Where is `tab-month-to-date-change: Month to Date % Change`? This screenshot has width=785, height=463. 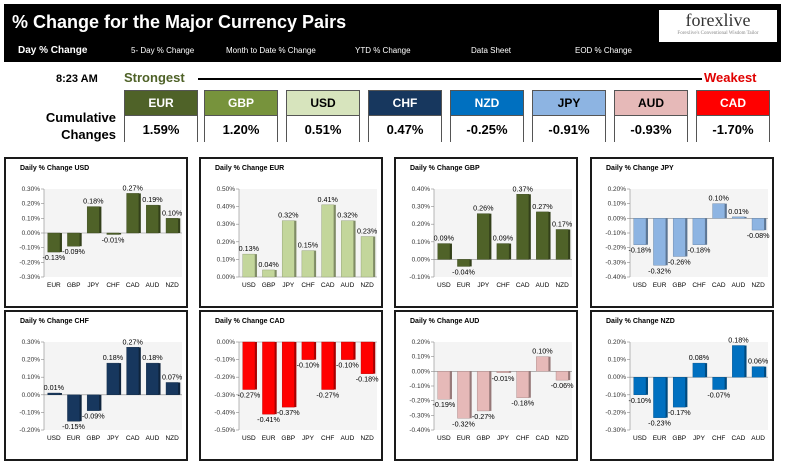
tab-month-to-date-change: Month to Date % Change is located at coordinates (271, 50).